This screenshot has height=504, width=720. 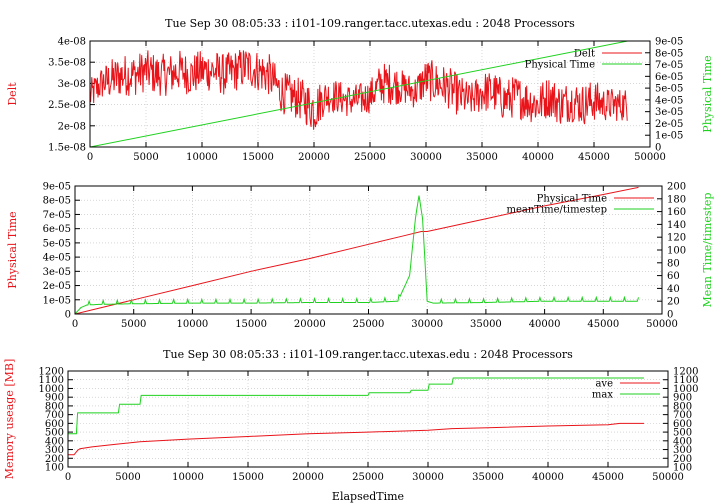 What do you see at coordinates (682, 450) in the screenshot?
I see `y2-tick-label: 300` at bounding box center [682, 450].